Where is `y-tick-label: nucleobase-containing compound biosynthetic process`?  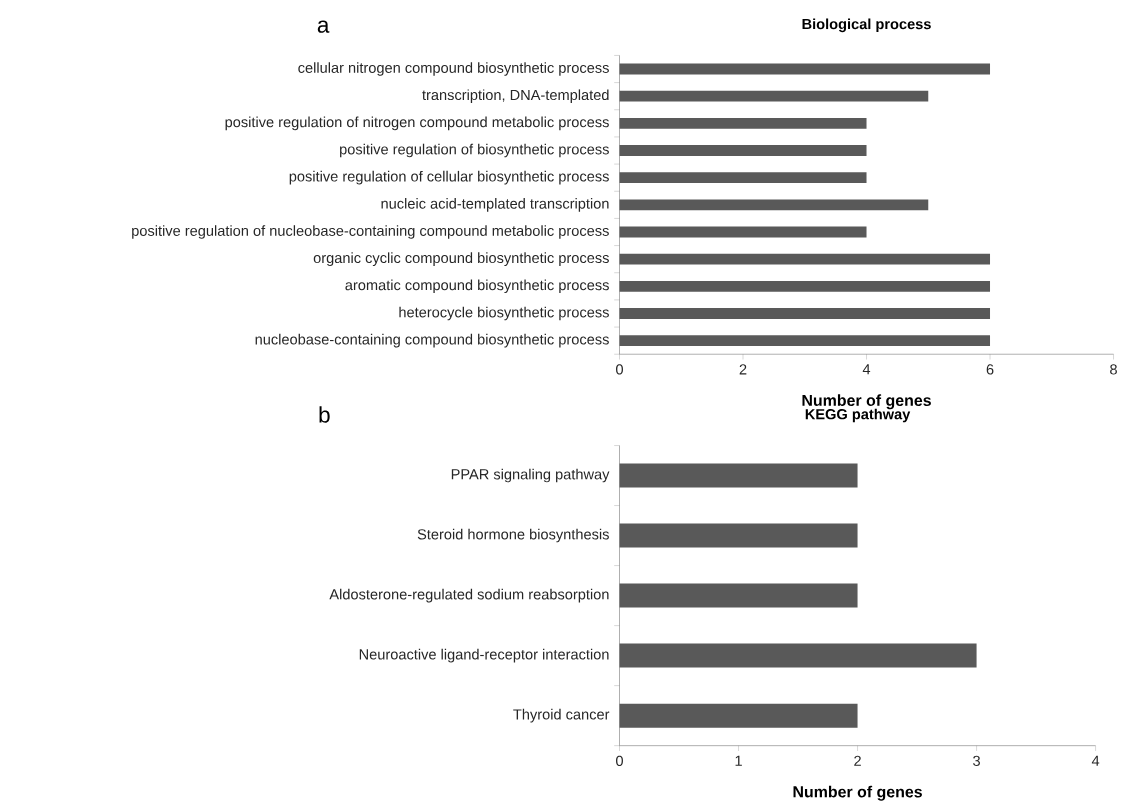 y-tick-label: nucleobase-containing compound biosynthetic process is located at coordinates (432, 340).